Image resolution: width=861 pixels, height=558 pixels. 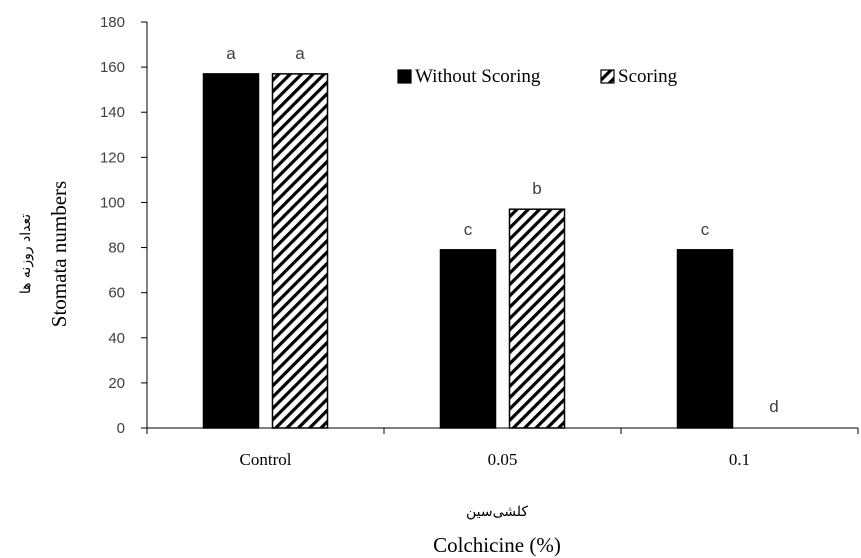 I want to click on y-tick-label: 120, so click(x=112, y=157).